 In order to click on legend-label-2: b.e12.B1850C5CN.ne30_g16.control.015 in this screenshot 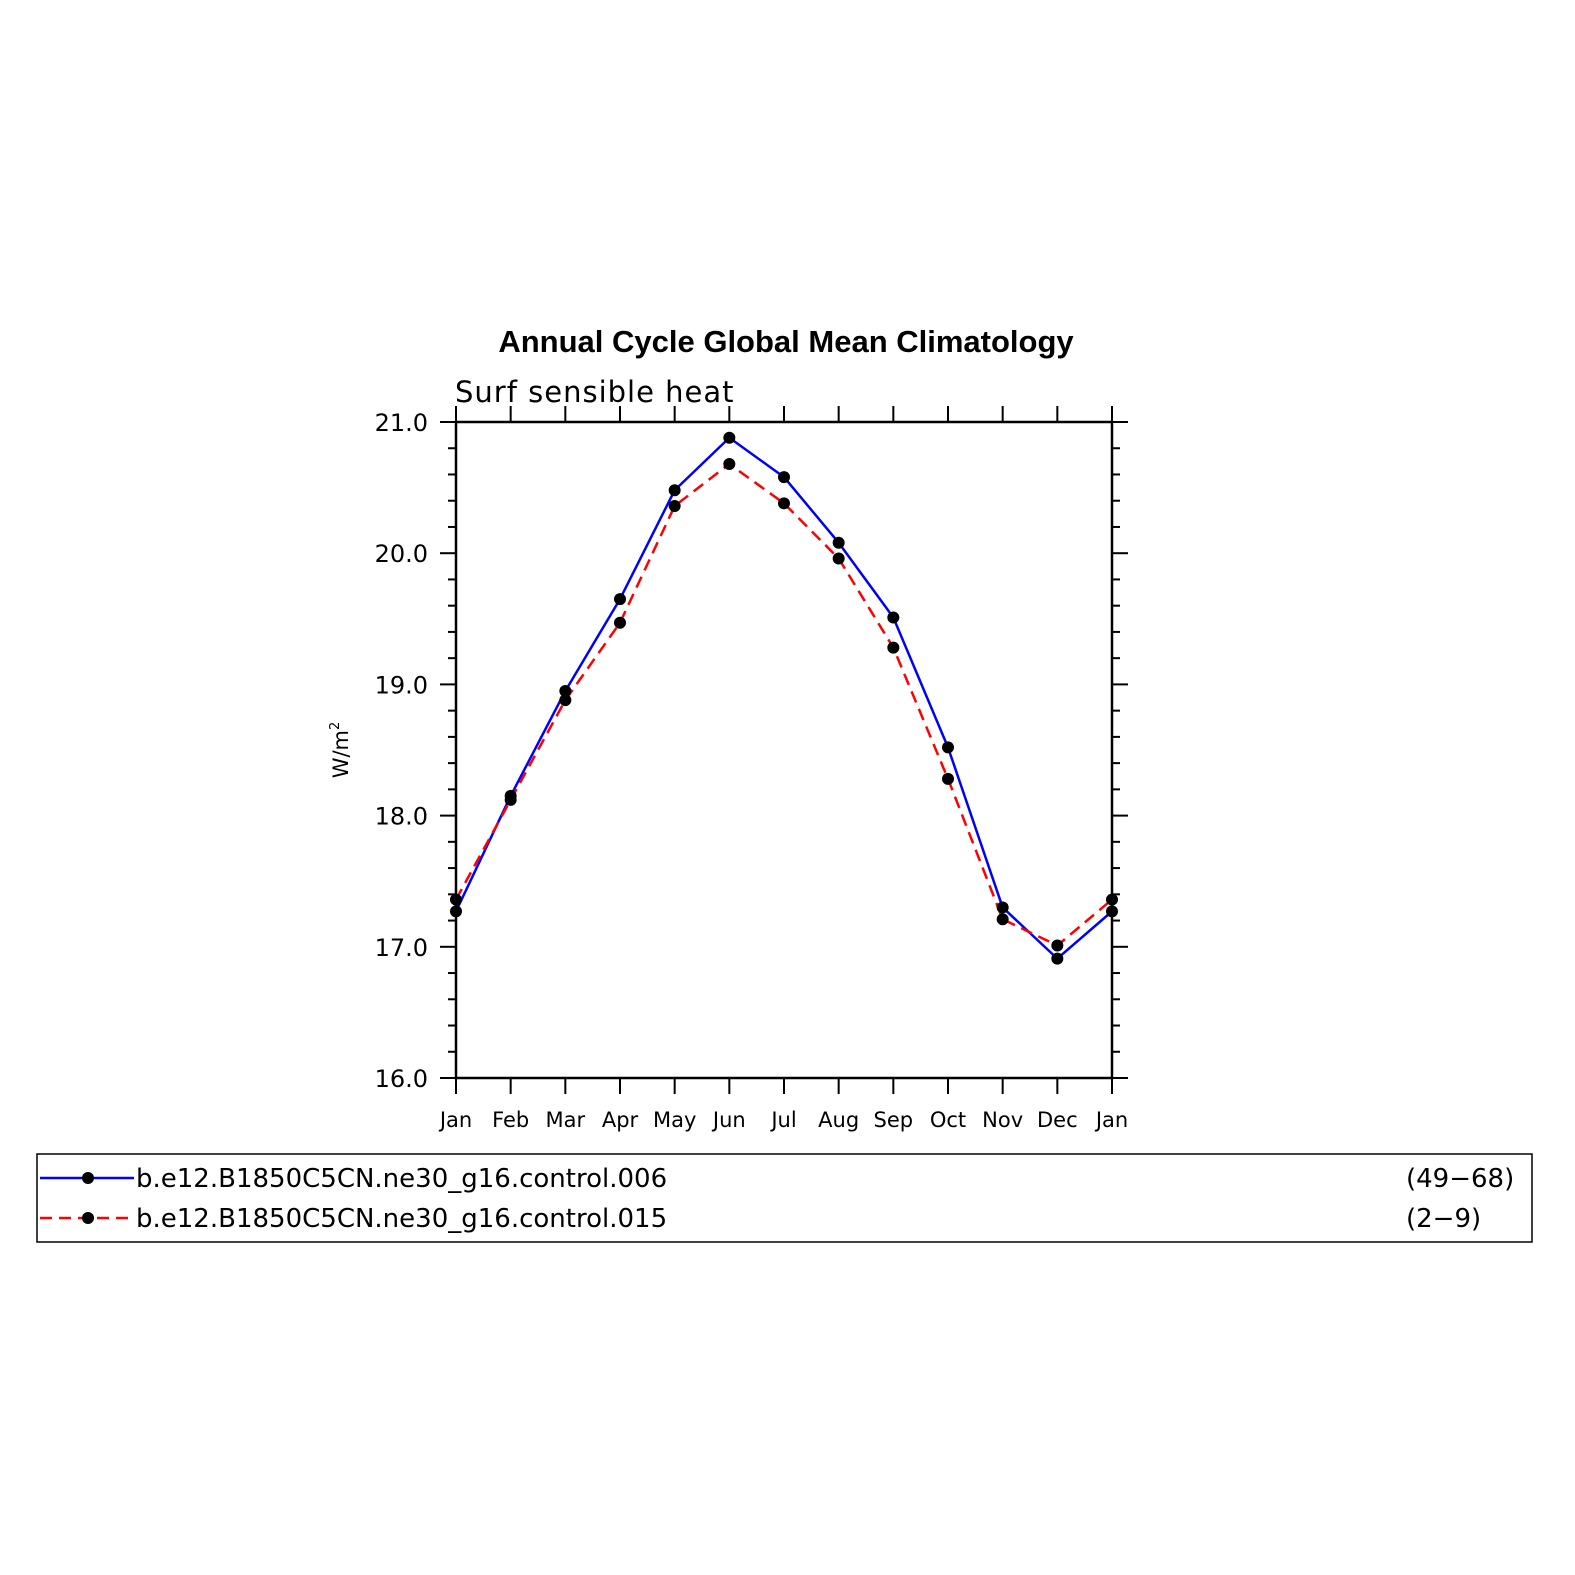, I will do `click(401, 1219)`.